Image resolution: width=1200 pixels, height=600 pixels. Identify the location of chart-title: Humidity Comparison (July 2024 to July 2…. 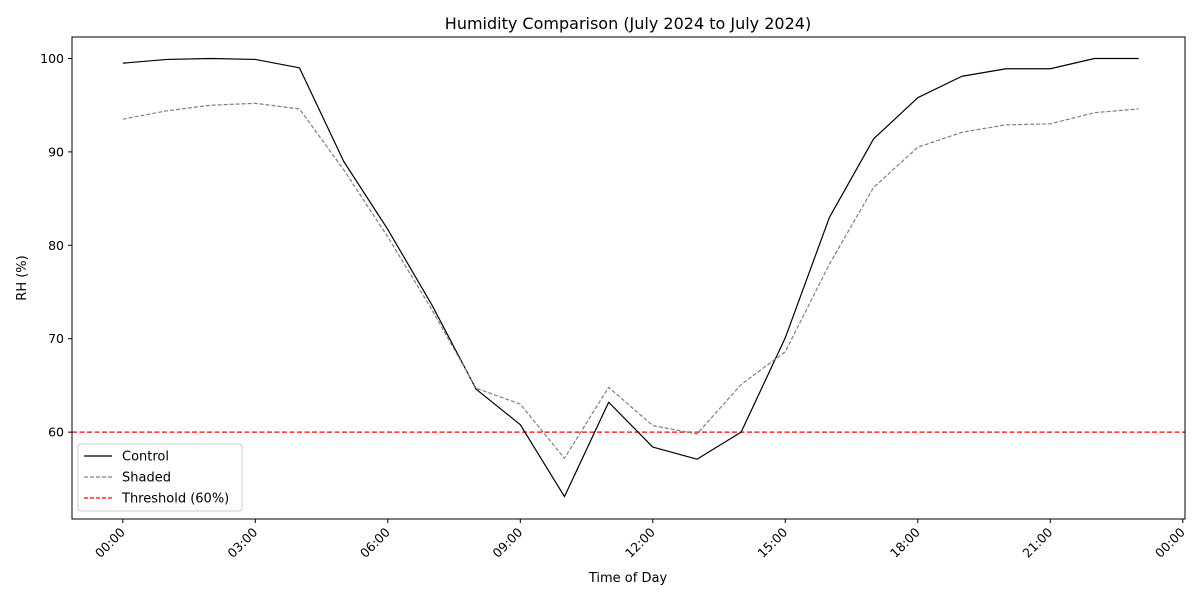
(628, 23).